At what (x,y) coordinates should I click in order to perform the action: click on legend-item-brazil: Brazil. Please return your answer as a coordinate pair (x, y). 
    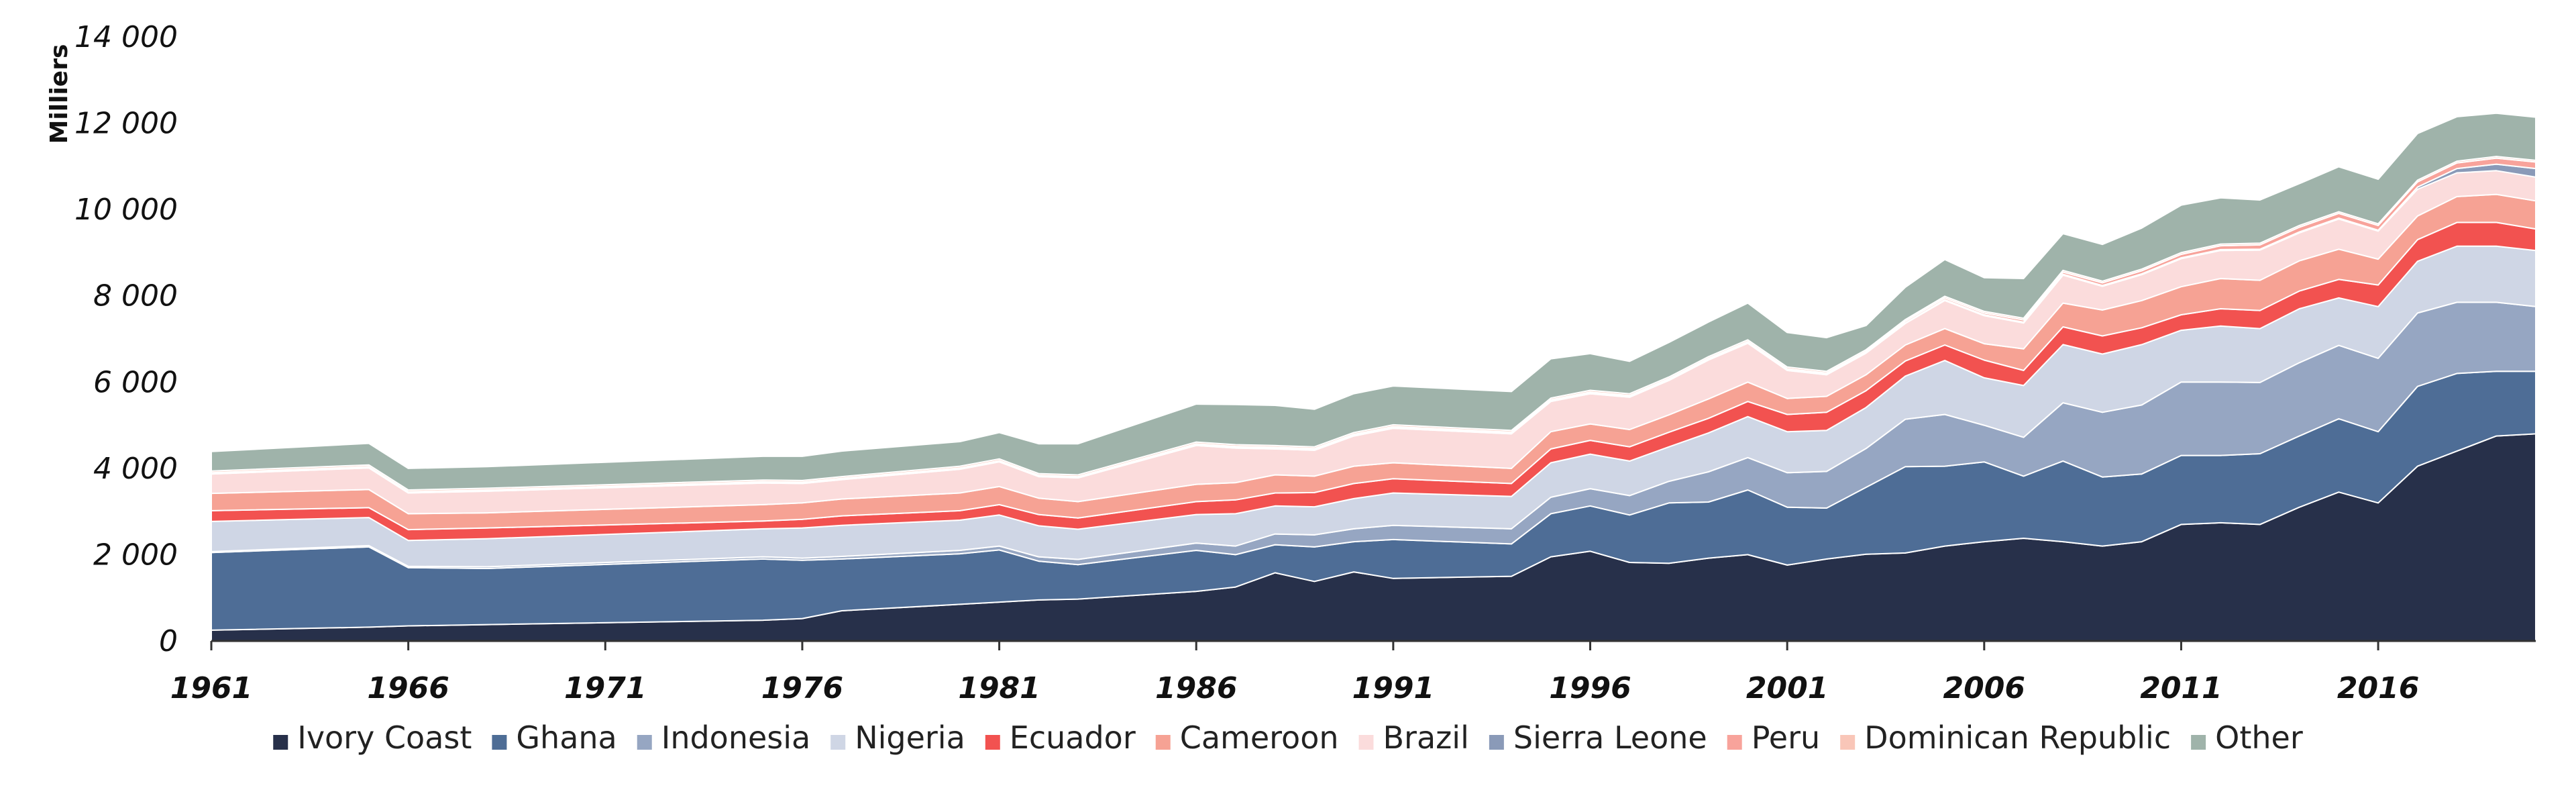
    Looking at the image, I should click on (1413, 737).